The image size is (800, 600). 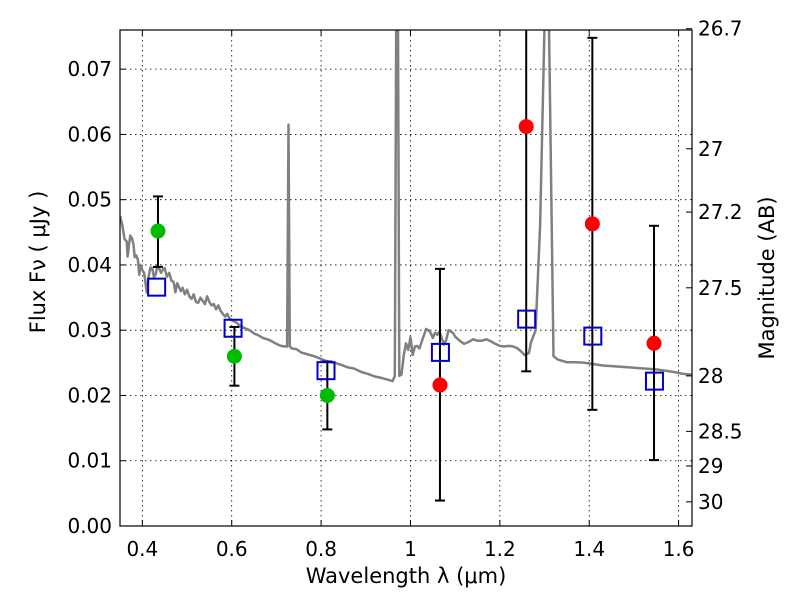 I want to click on y-tick-label: 0.00, so click(x=89, y=526).